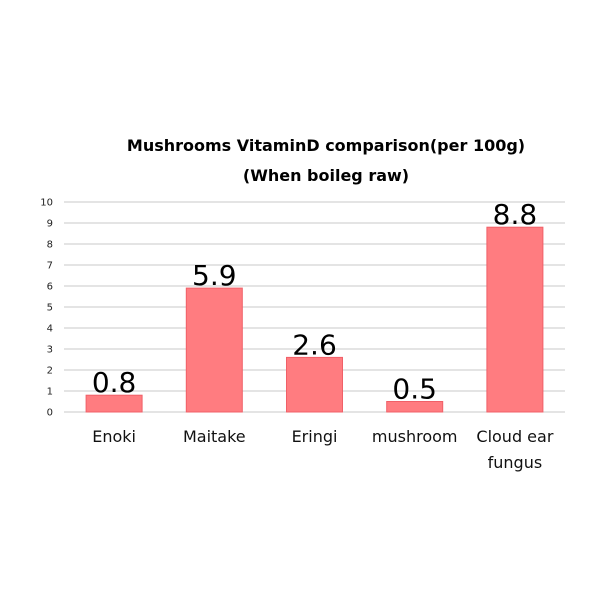 The image size is (610, 610). I want to click on y-tick-label: 7, so click(50, 266).